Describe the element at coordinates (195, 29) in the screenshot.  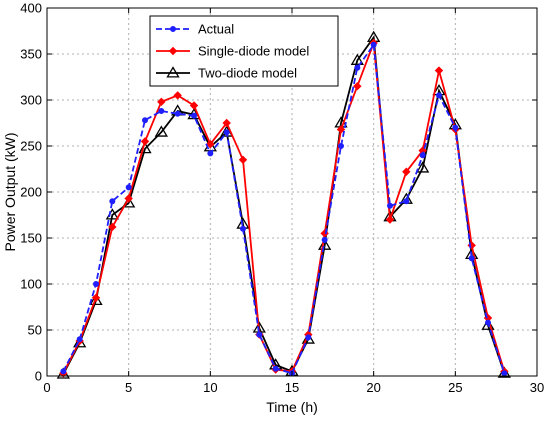
I see `legend-item: Actual` at that location.